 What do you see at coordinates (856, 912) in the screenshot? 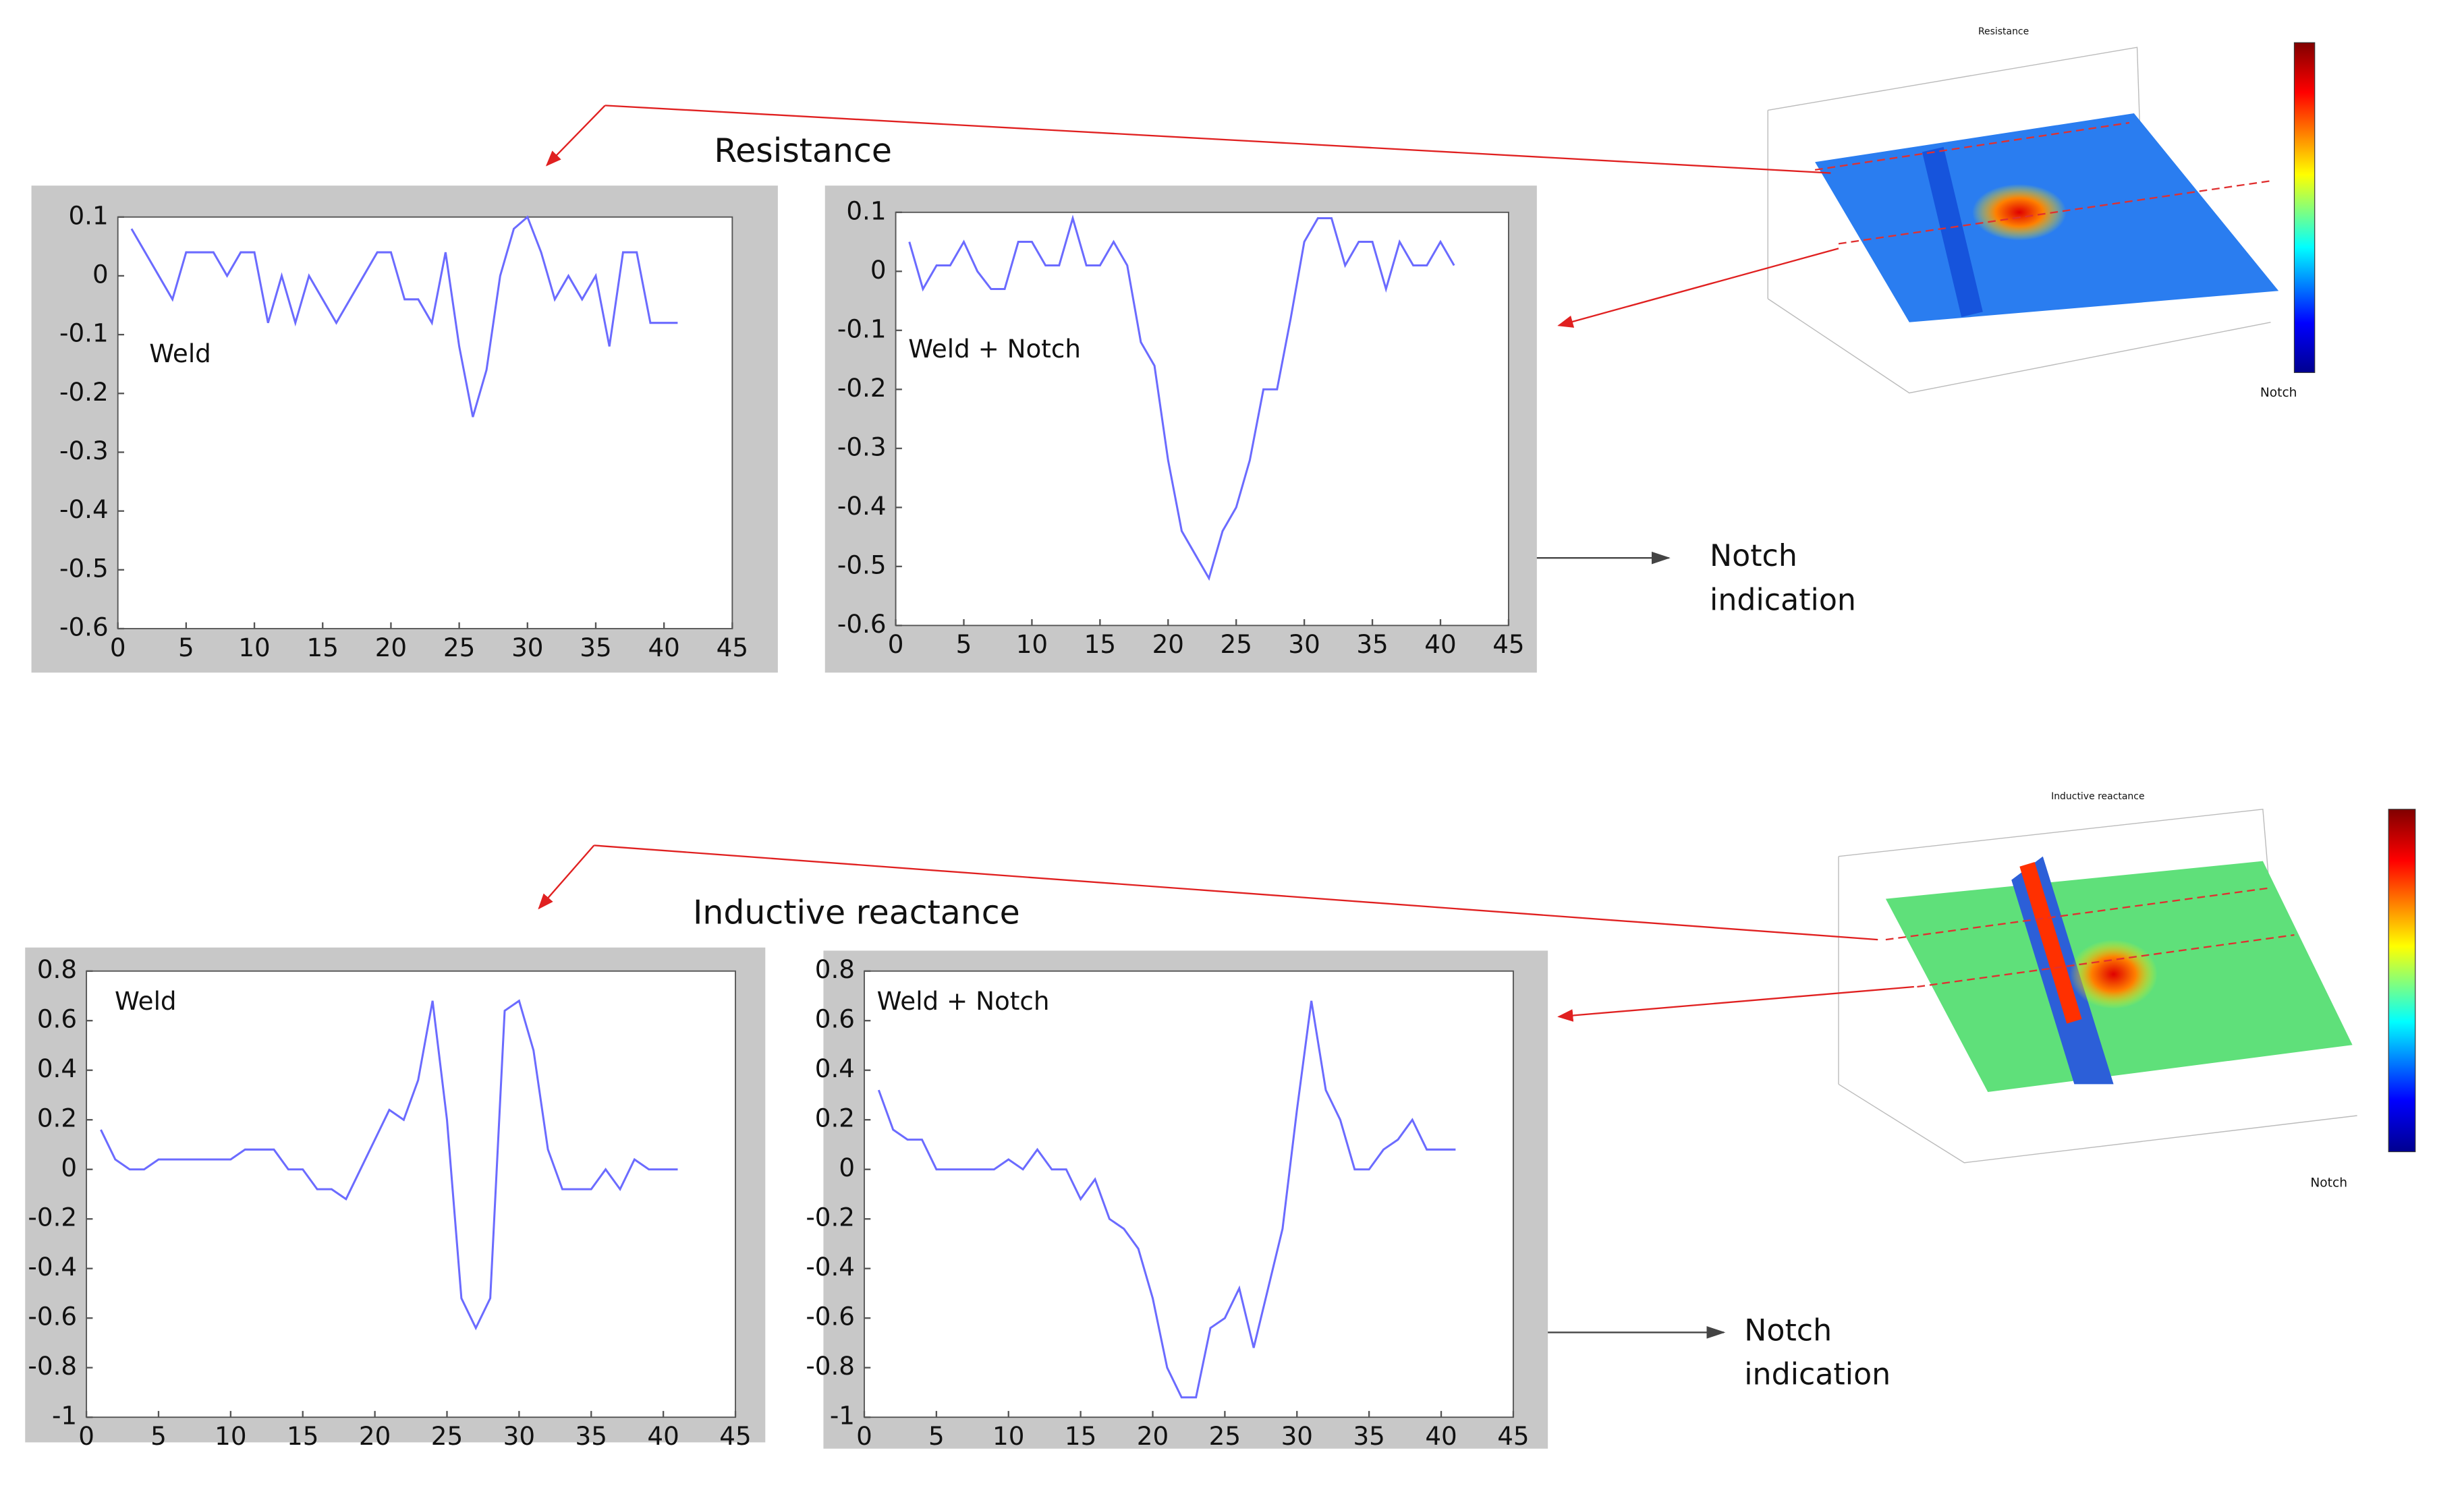
I see `heading: Inductive reactance` at bounding box center [856, 912].